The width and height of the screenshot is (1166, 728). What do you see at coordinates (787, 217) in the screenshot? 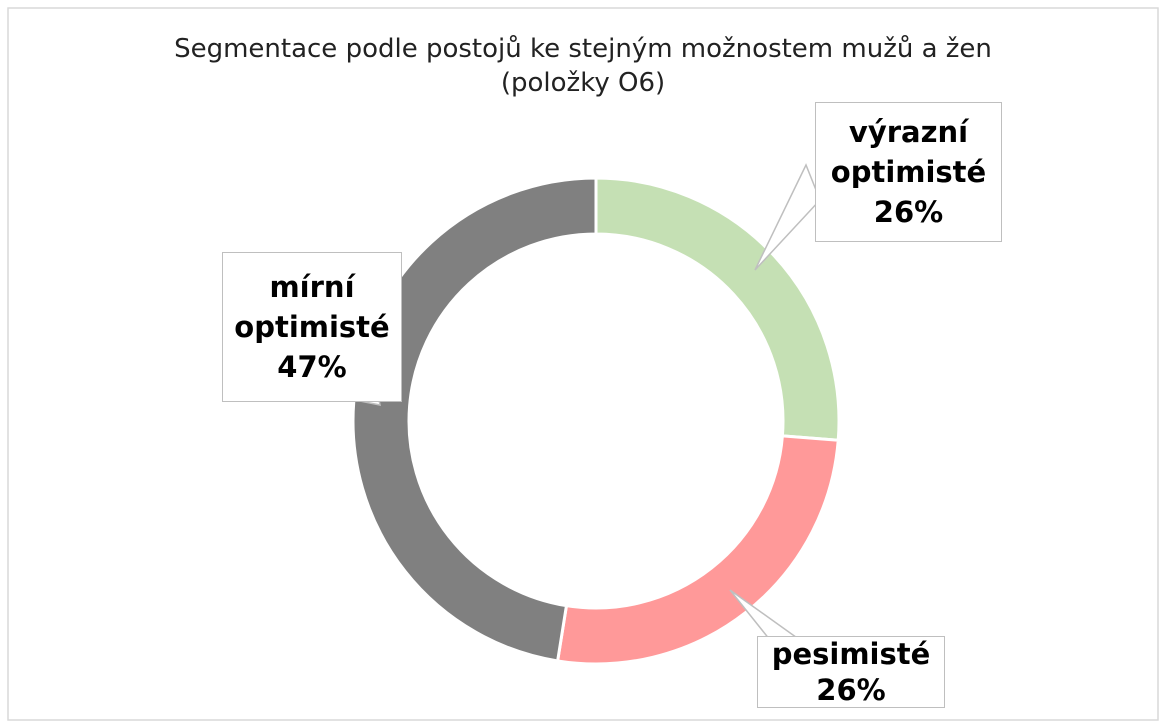
I see `callout-pointer` at bounding box center [787, 217].